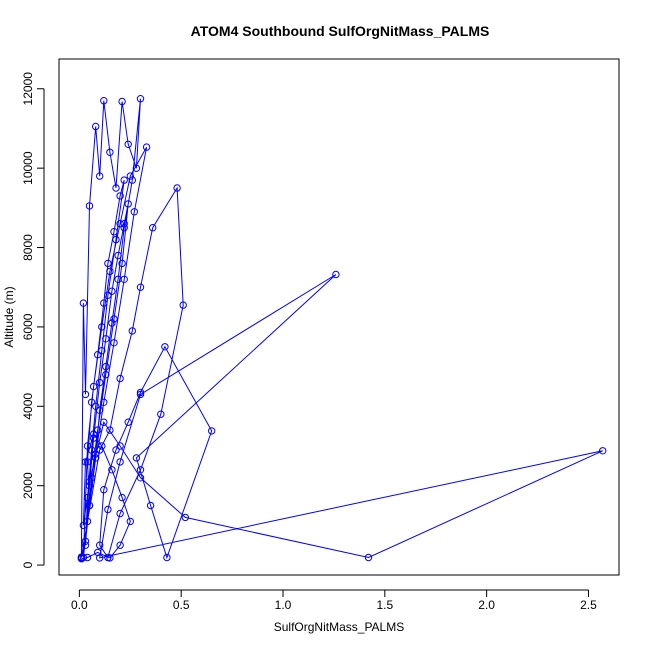 This screenshot has width=650, height=650. I want to click on y-tick-label: 4000, so click(28, 406).